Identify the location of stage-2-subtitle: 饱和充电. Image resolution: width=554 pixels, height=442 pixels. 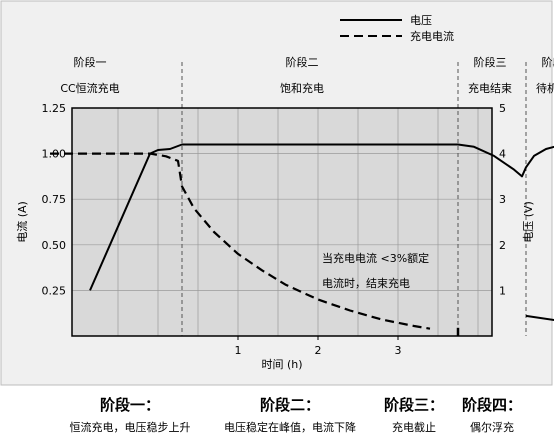
(302, 88).